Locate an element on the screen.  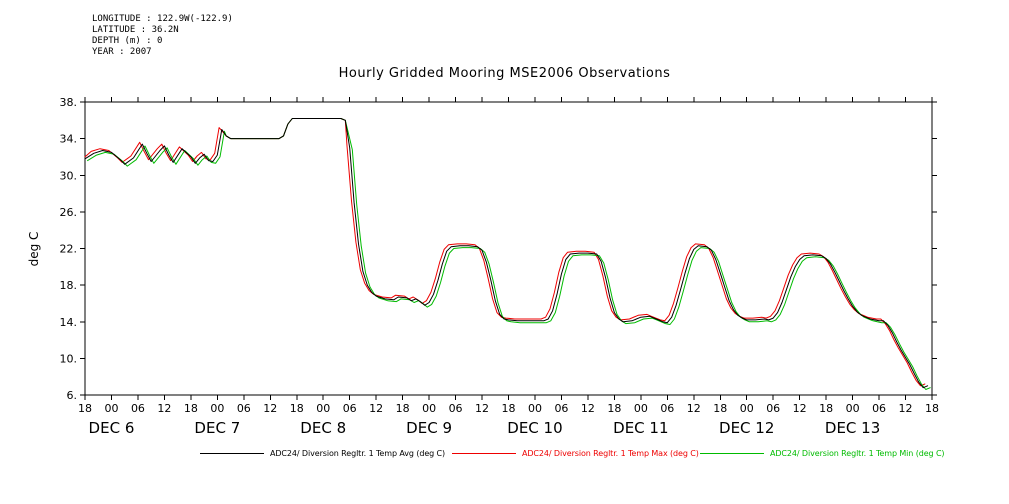
y-tick-label: 26. is located at coordinates (69, 212).